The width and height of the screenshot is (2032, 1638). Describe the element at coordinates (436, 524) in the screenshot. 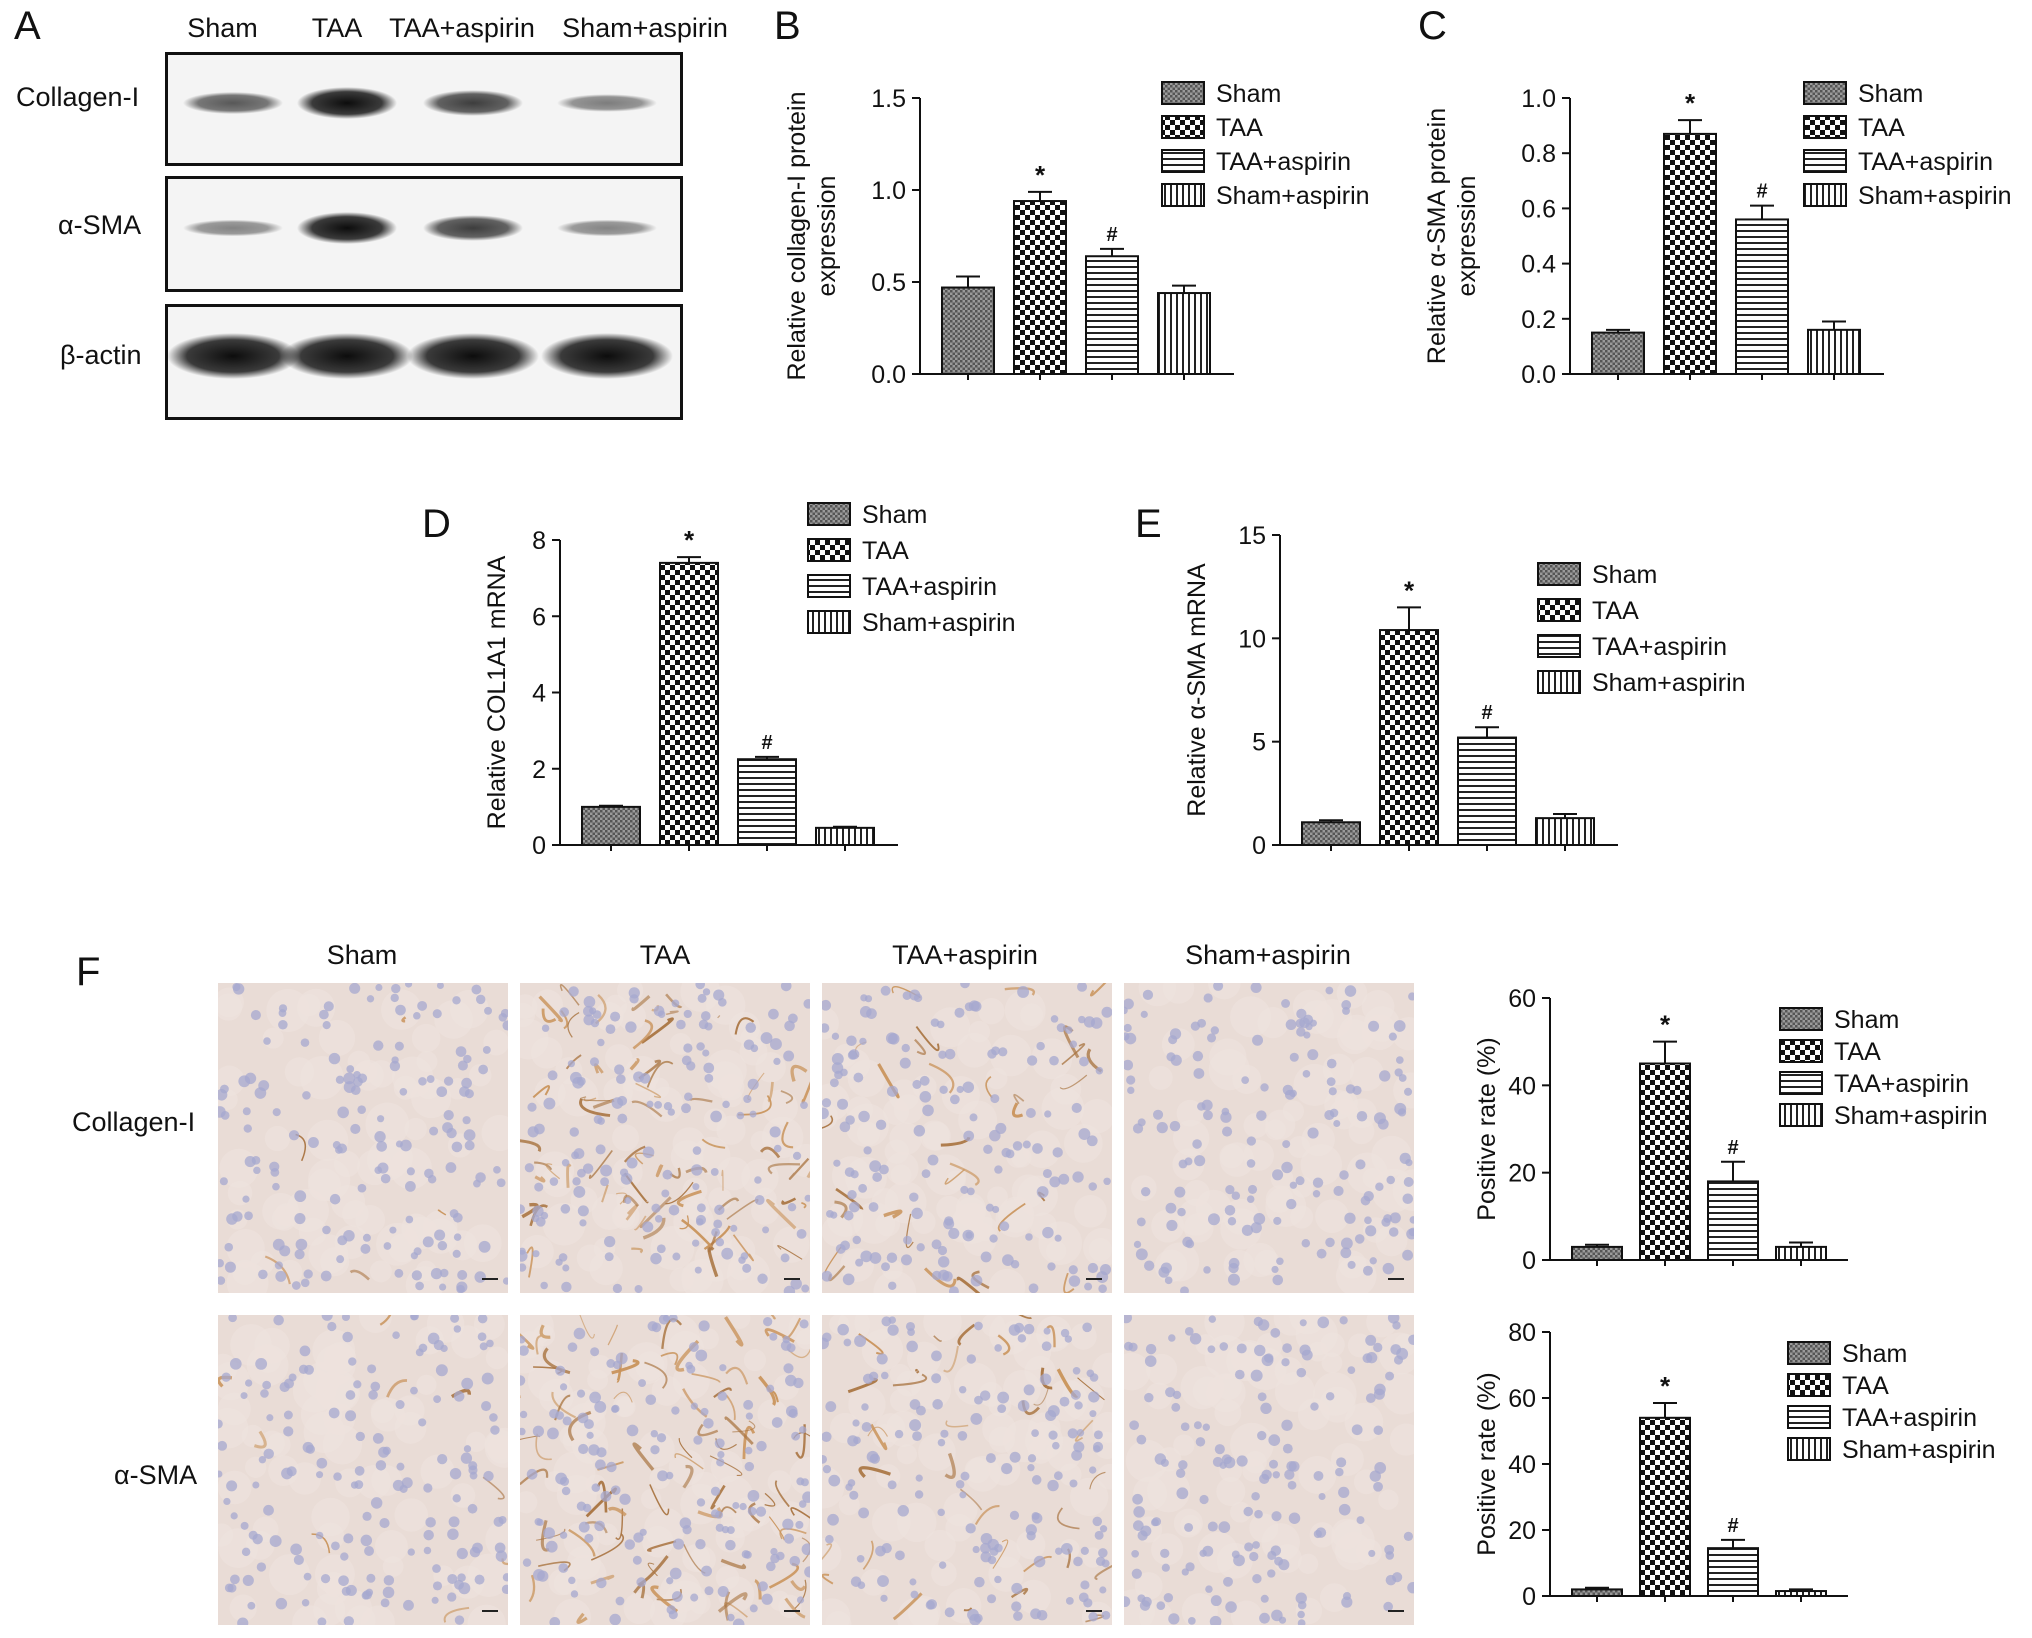

I see `panel-letter-d: D` at that location.